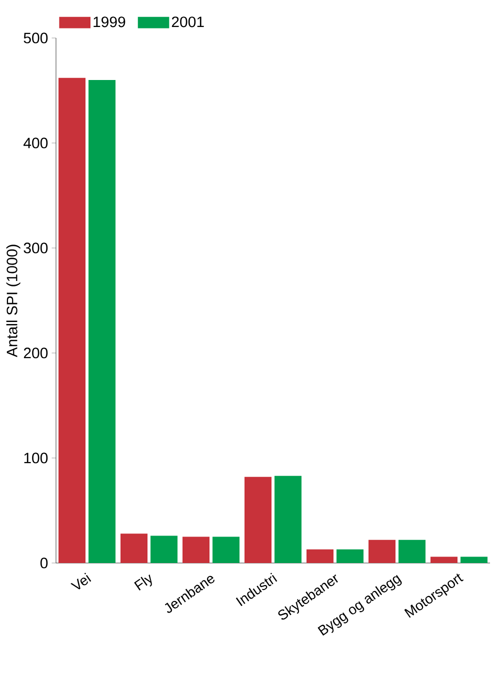  I want to click on y-tick-label: 400, so click(36, 143).